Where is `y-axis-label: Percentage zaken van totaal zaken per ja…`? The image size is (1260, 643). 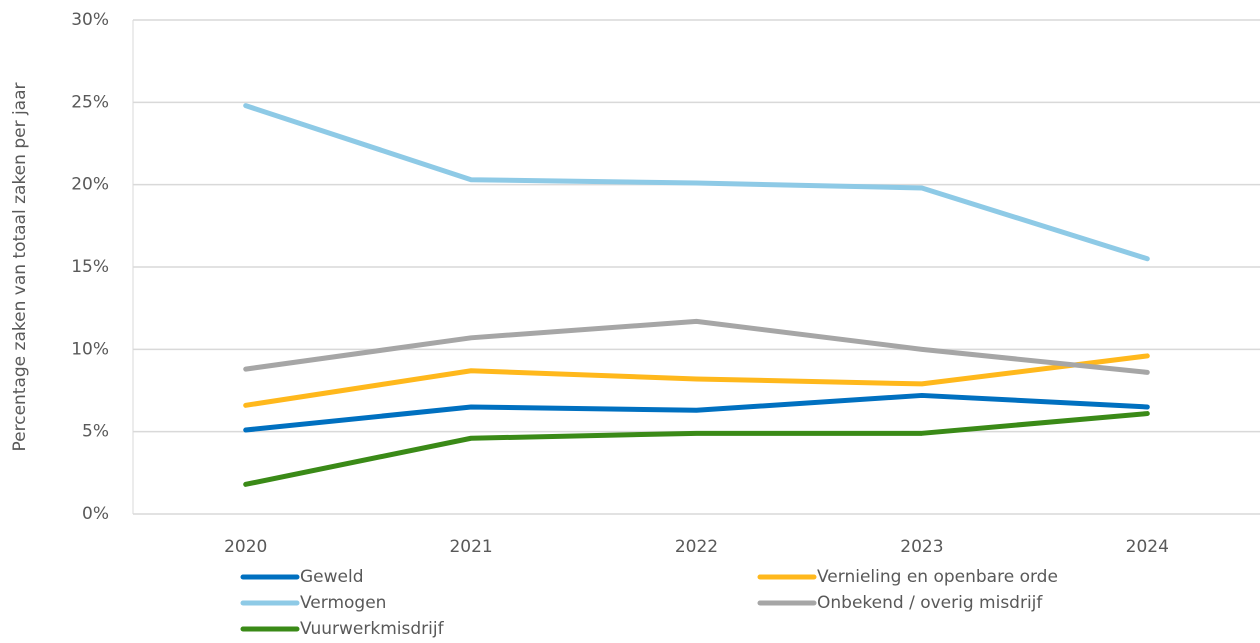 y-axis-label: Percentage zaken van totaal zaken per ja… is located at coordinates (20, 266).